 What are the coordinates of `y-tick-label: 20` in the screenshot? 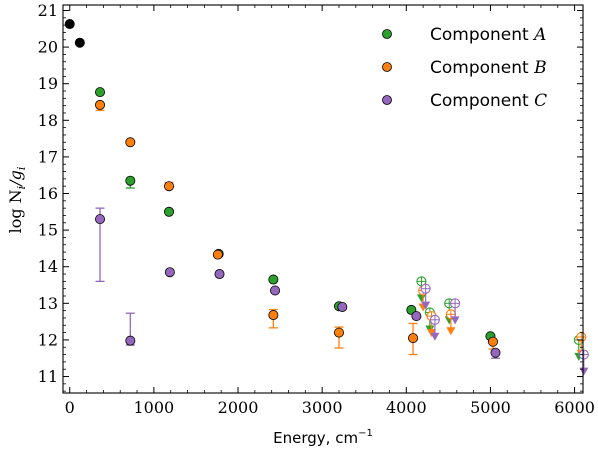 It's located at (48, 47).